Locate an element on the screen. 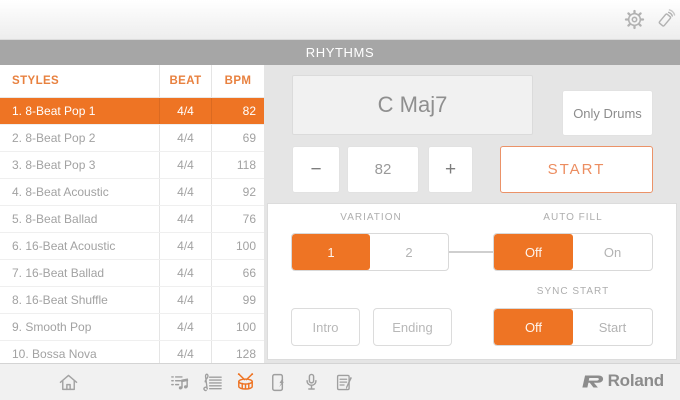 The height and width of the screenshot is (400, 680). style-name: 10. Bossa Nova is located at coordinates (80, 354).